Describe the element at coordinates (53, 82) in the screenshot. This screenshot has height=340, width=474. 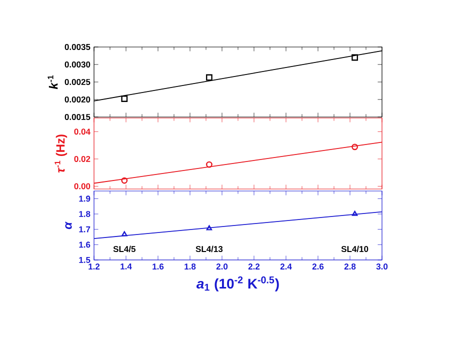
I see `y-axis-title: k$^{-1}$` at that location.